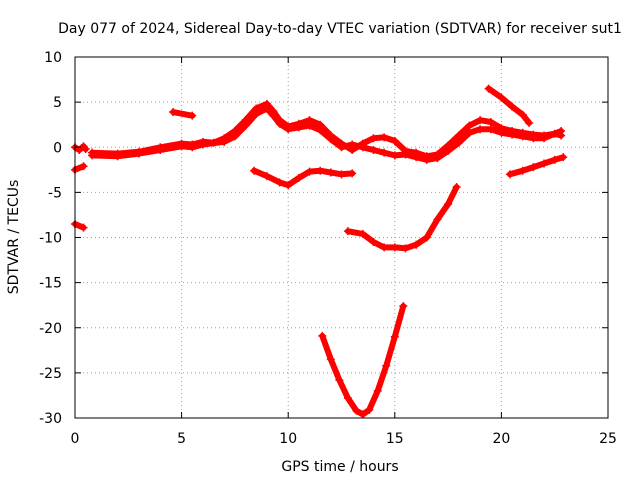  Describe the element at coordinates (50, 374) in the screenshot. I see `y-tick-label: -25` at that location.